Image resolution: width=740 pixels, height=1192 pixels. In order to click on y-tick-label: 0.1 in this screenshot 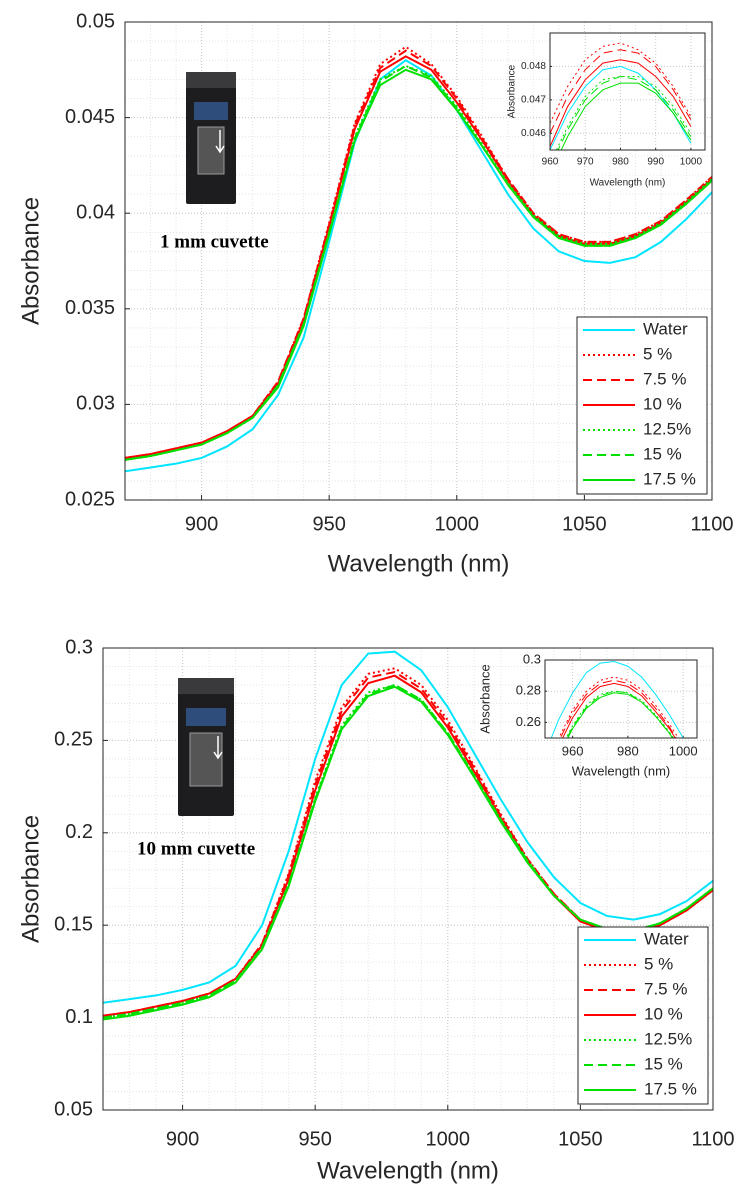, I will do `click(79, 1017)`.